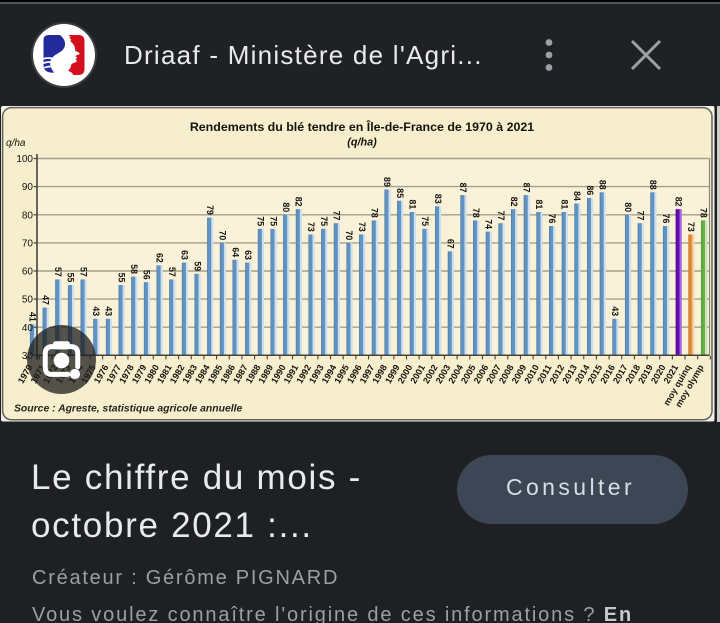  Describe the element at coordinates (489, 224) in the screenshot. I see `svg-text: 74` at that location.